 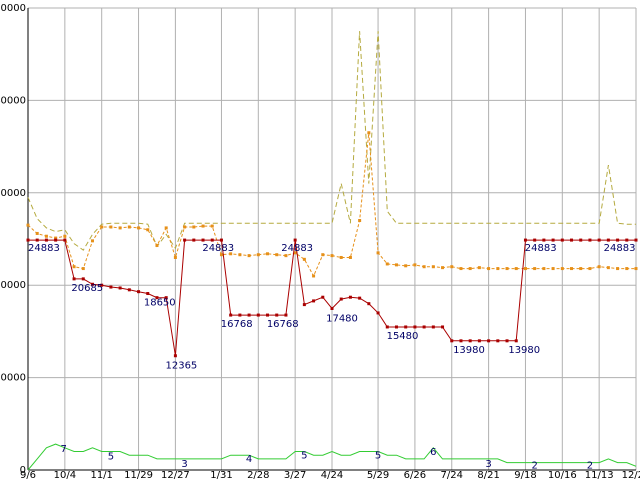 What do you see at coordinates (534, 466) in the screenshot?
I see `count-value-label: 2` at bounding box center [534, 466].